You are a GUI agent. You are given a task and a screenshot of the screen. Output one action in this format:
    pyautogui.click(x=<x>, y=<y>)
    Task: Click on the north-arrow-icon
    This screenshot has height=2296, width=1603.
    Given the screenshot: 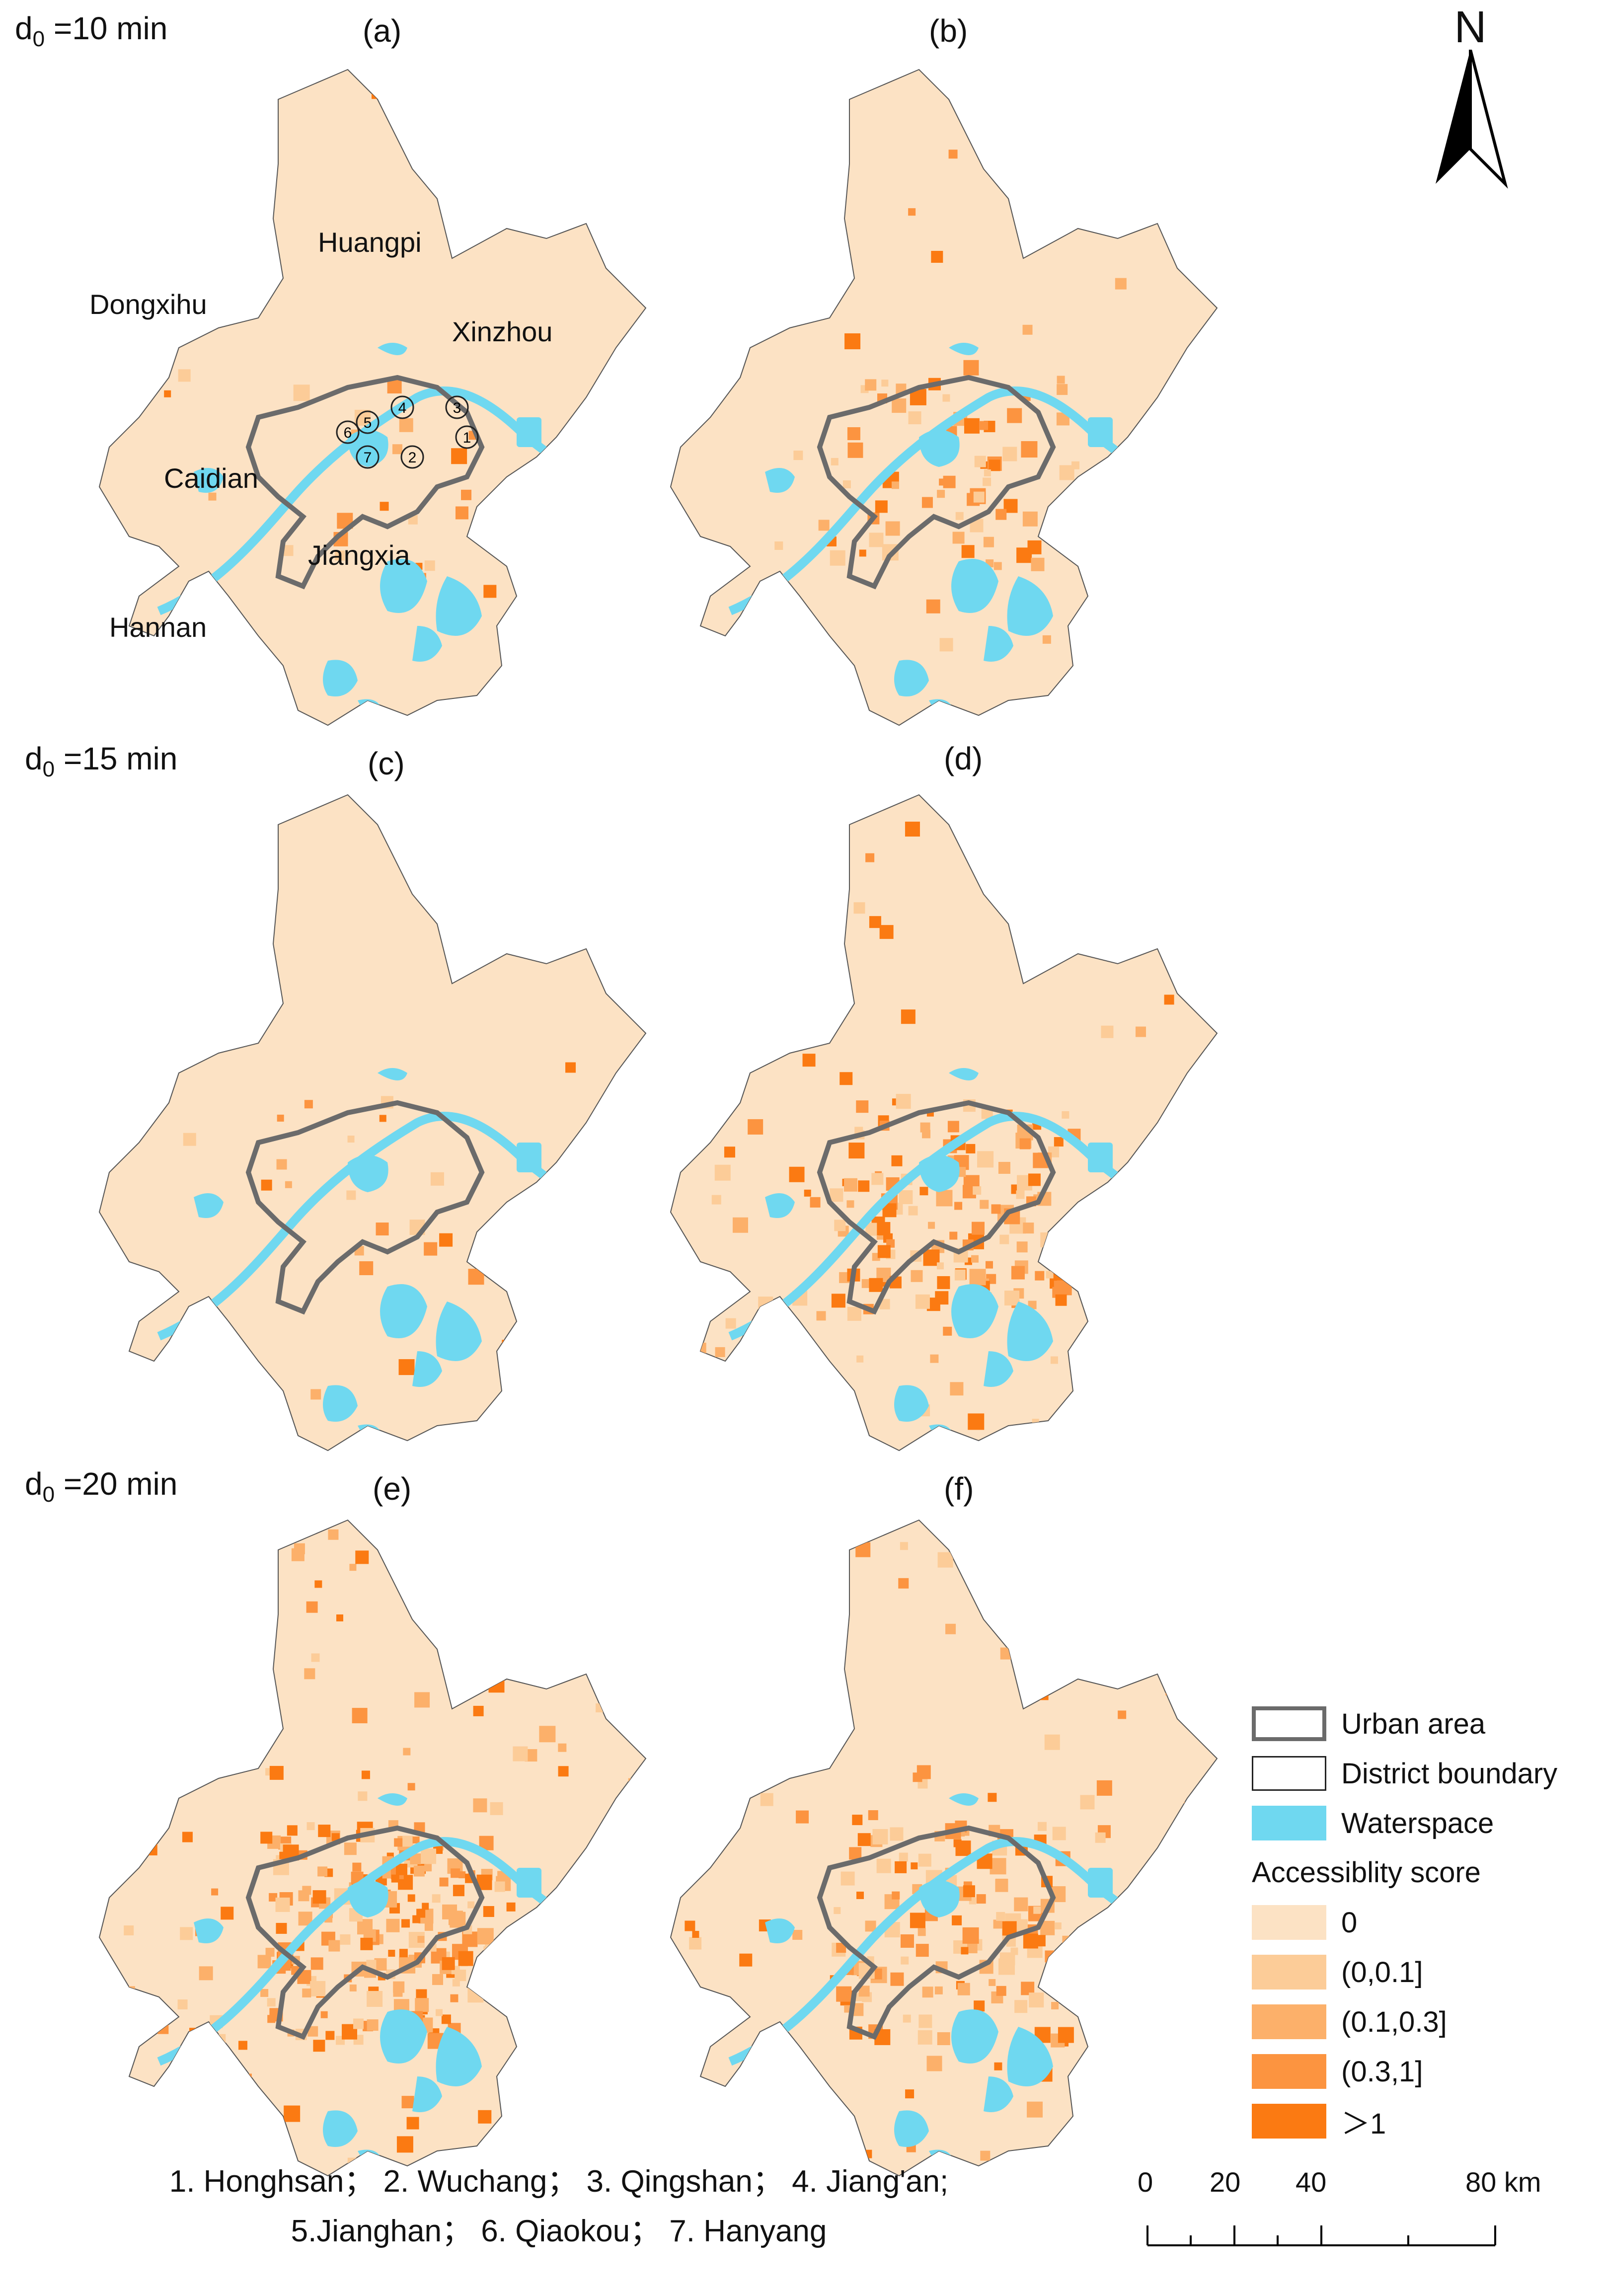 What is the action you would take?
    pyautogui.click(x=1472, y=119)
    